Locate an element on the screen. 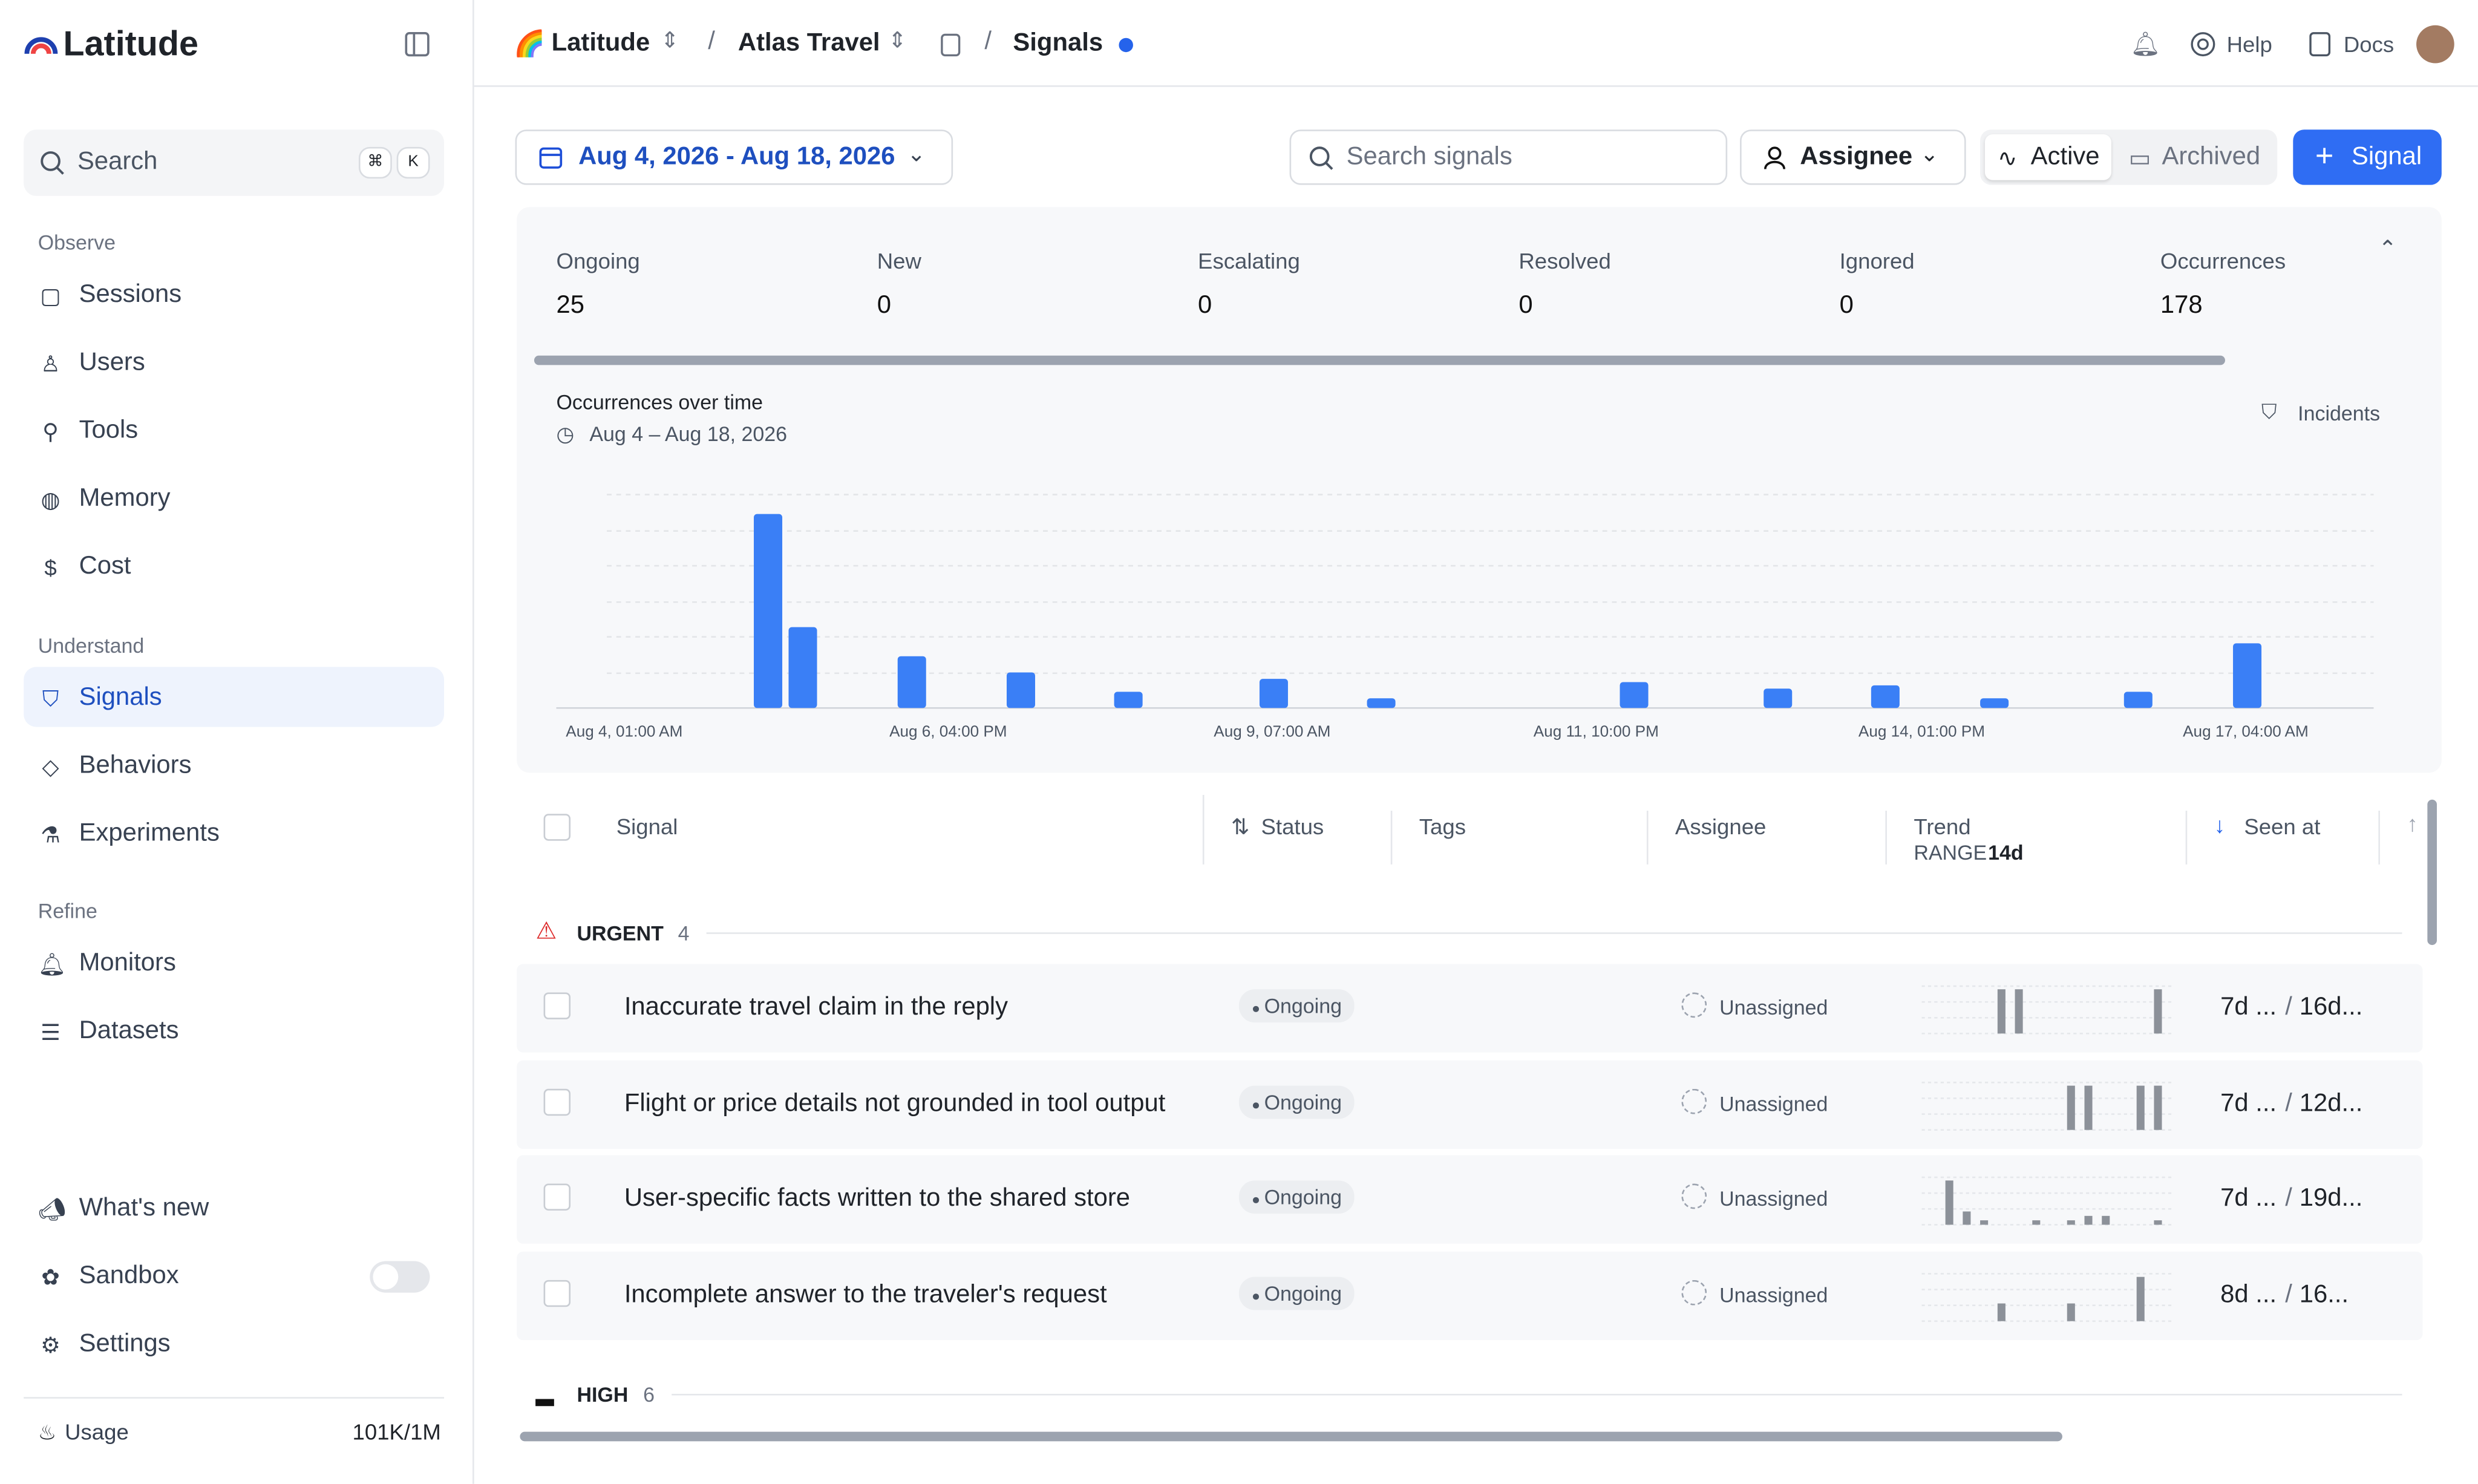  docs: Docs is located at coordinates (2369, 44).